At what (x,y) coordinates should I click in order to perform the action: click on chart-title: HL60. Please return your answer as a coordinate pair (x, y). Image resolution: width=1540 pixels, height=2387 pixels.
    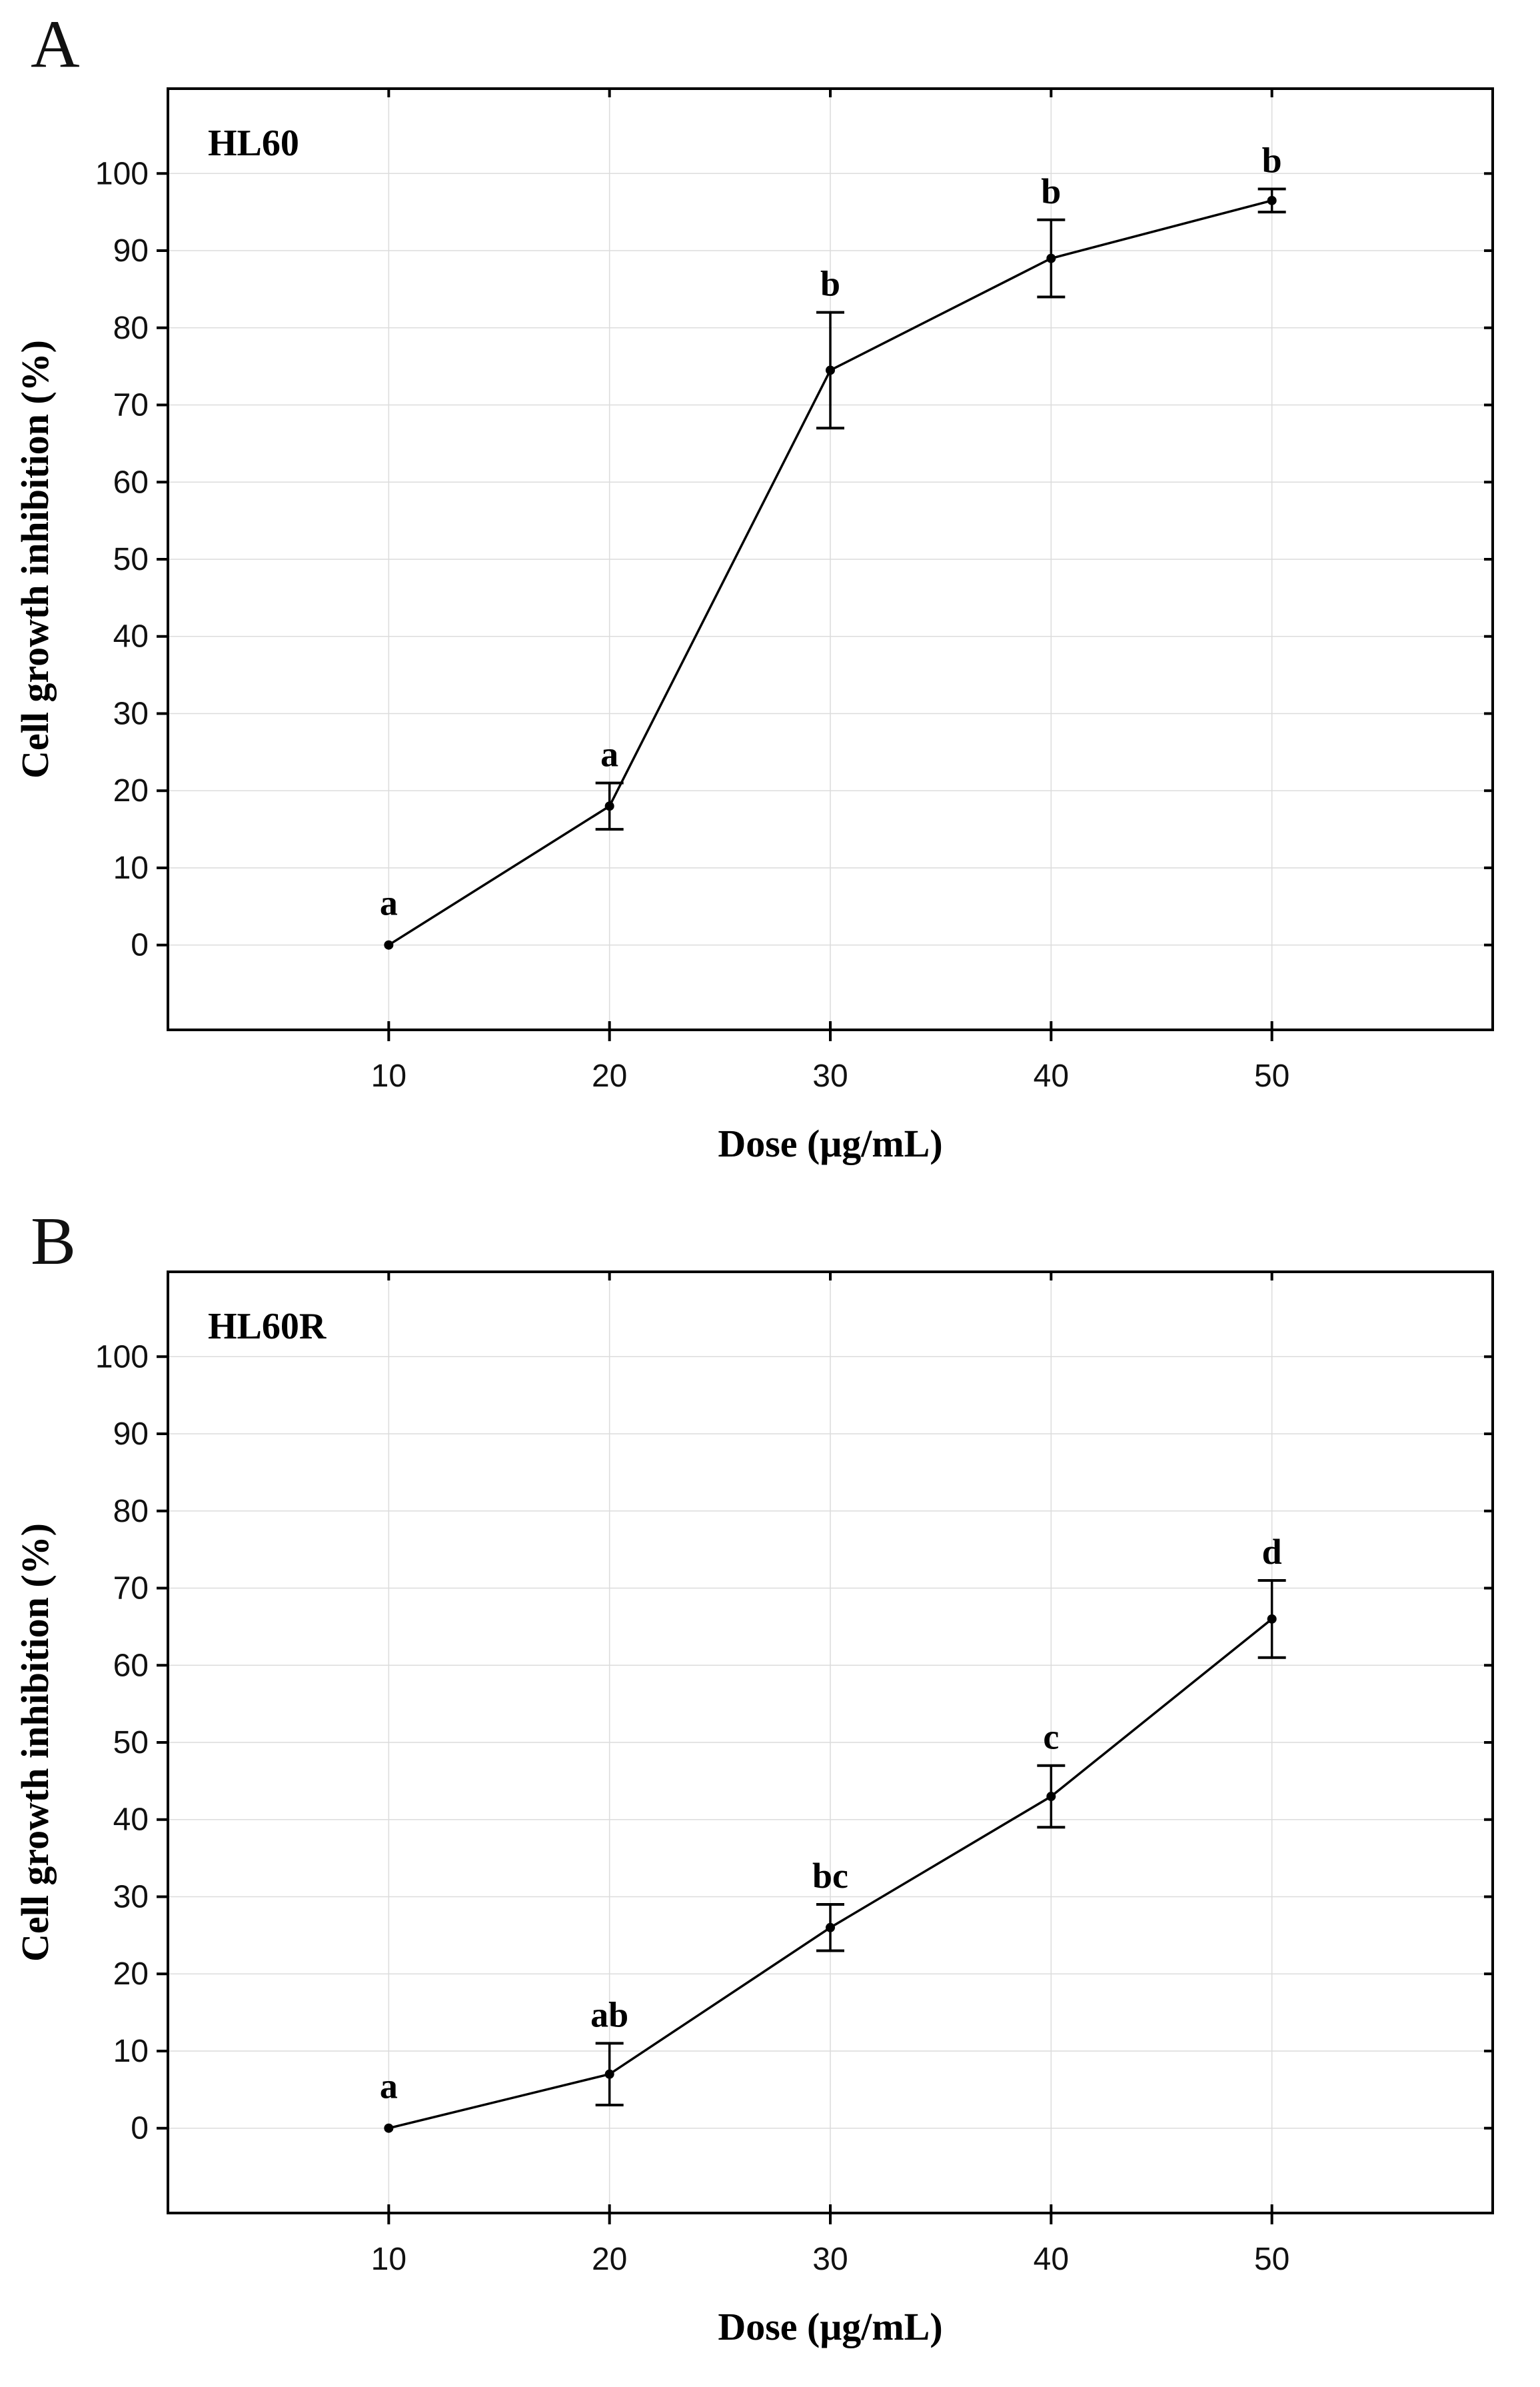
    Looking at the image, I should click on (253, 143).